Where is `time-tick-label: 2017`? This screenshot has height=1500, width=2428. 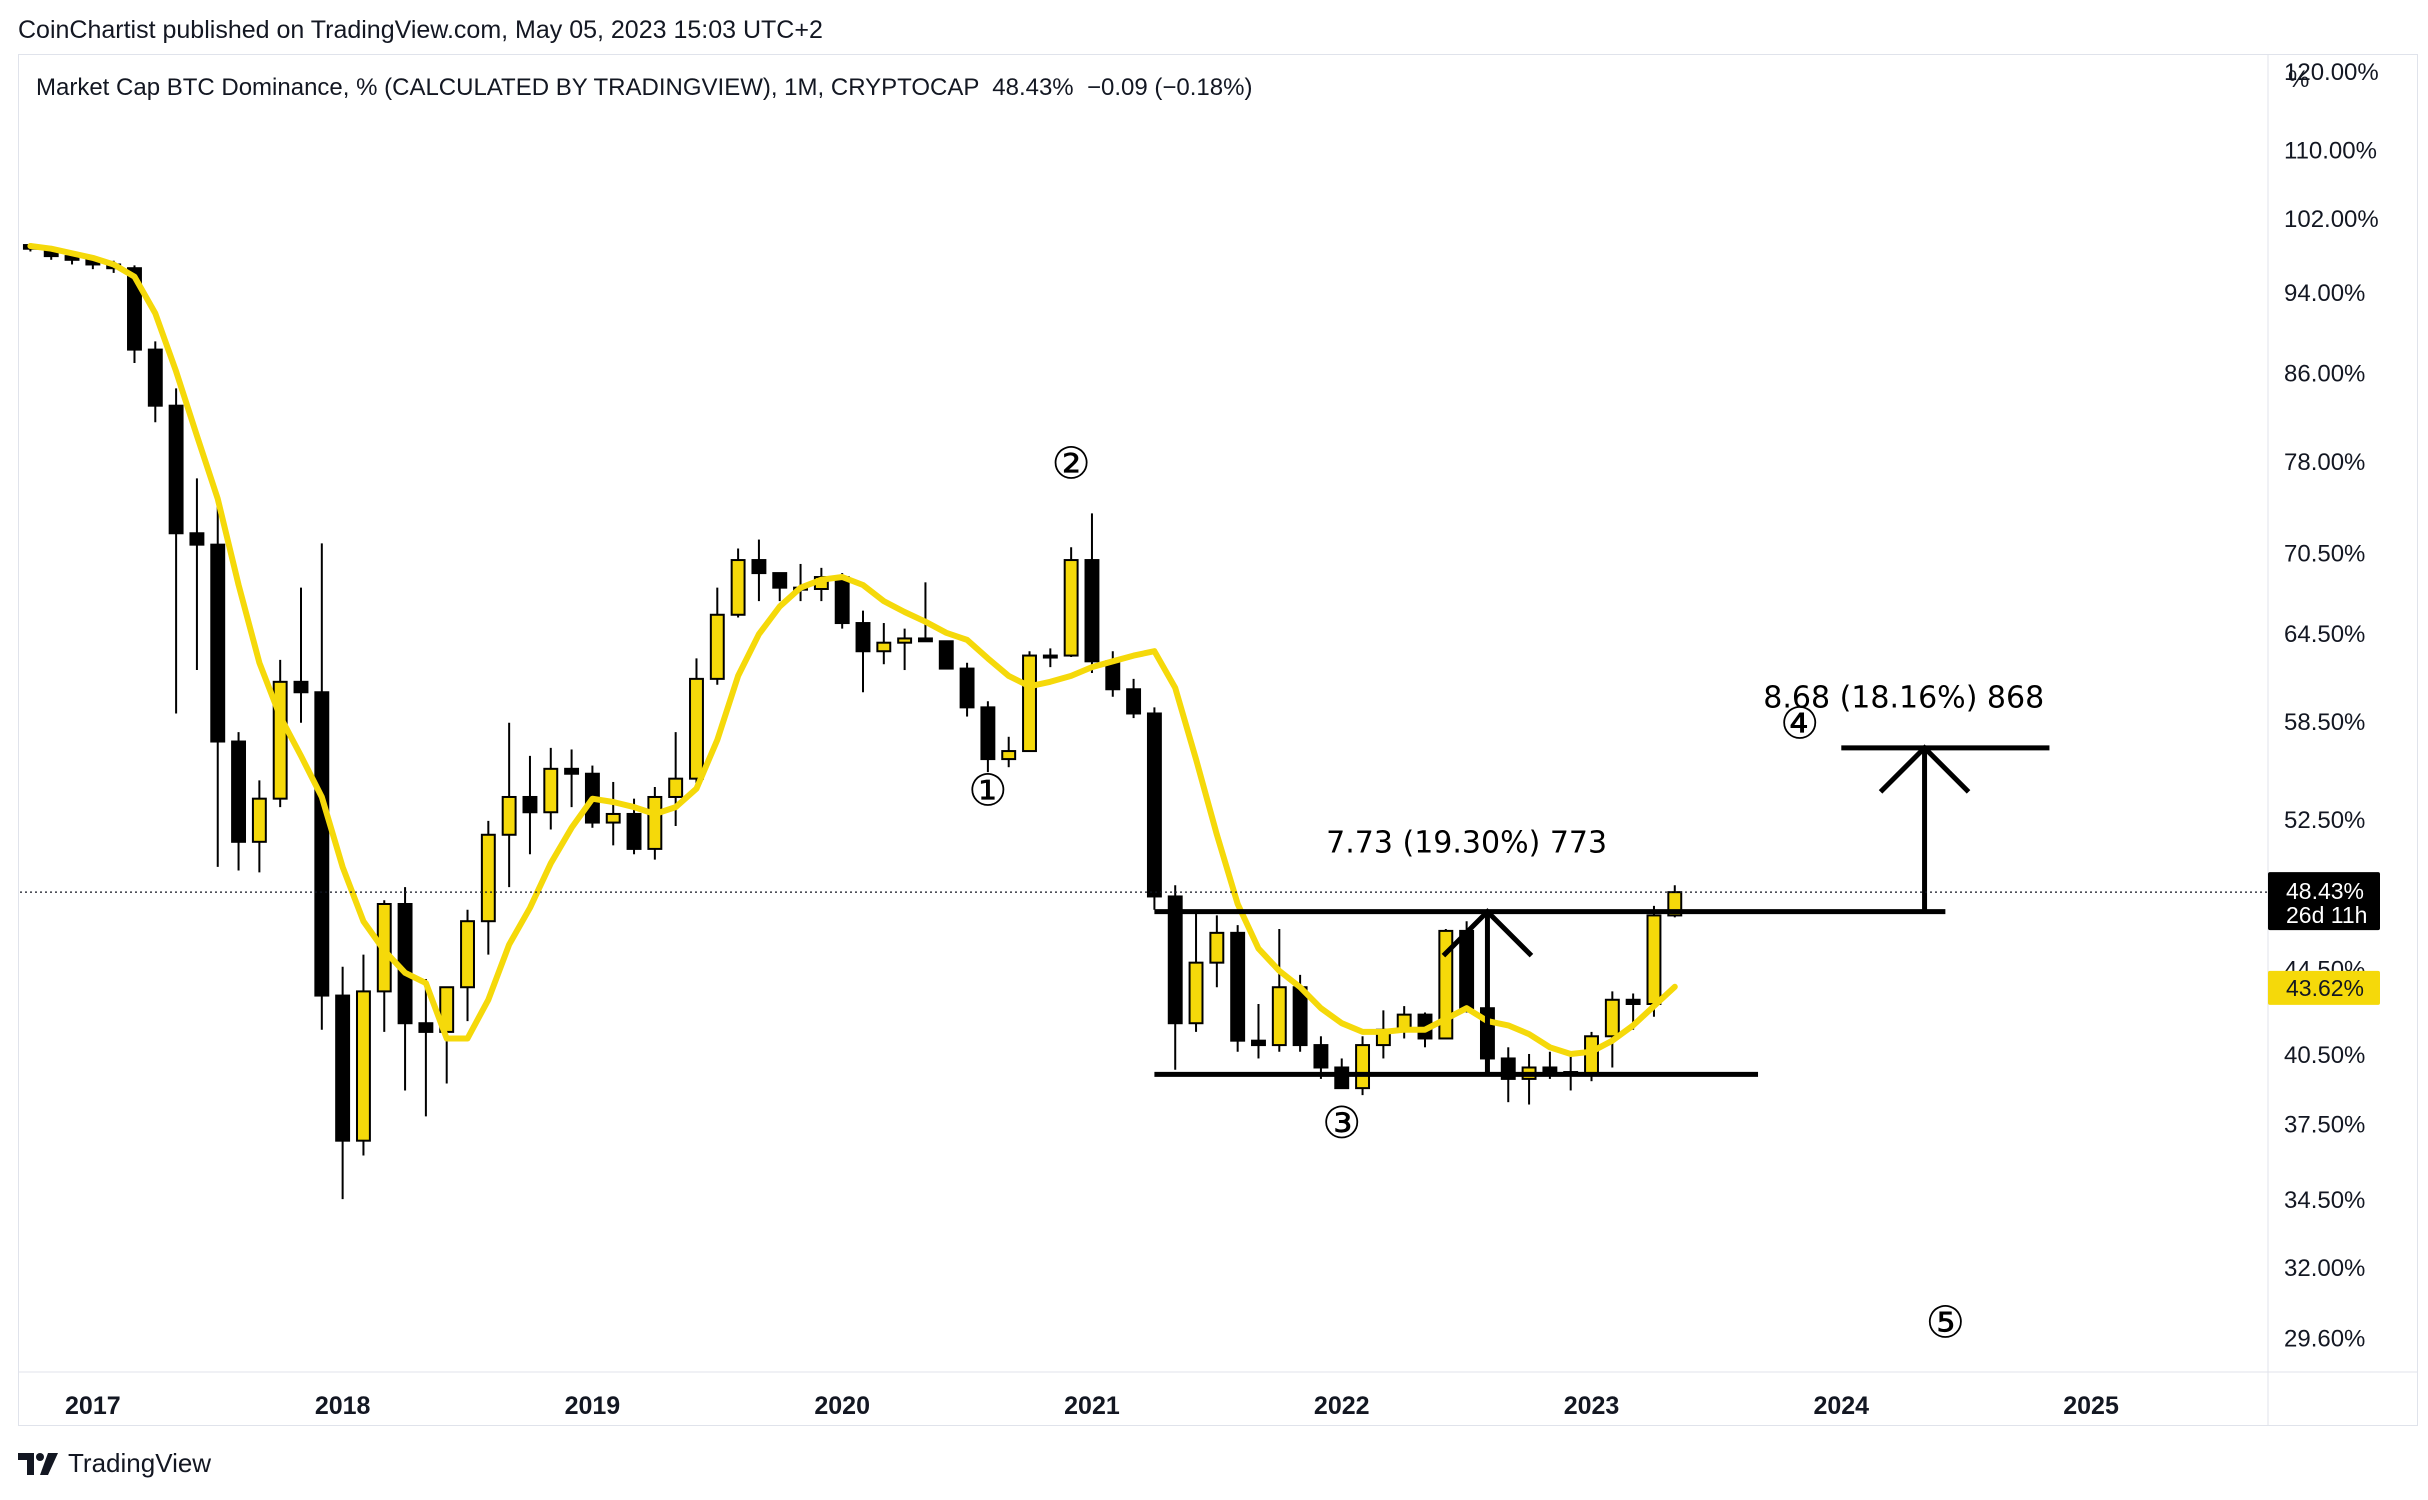
time-tick-label: 2017 is located at coordinates (93, 1406).